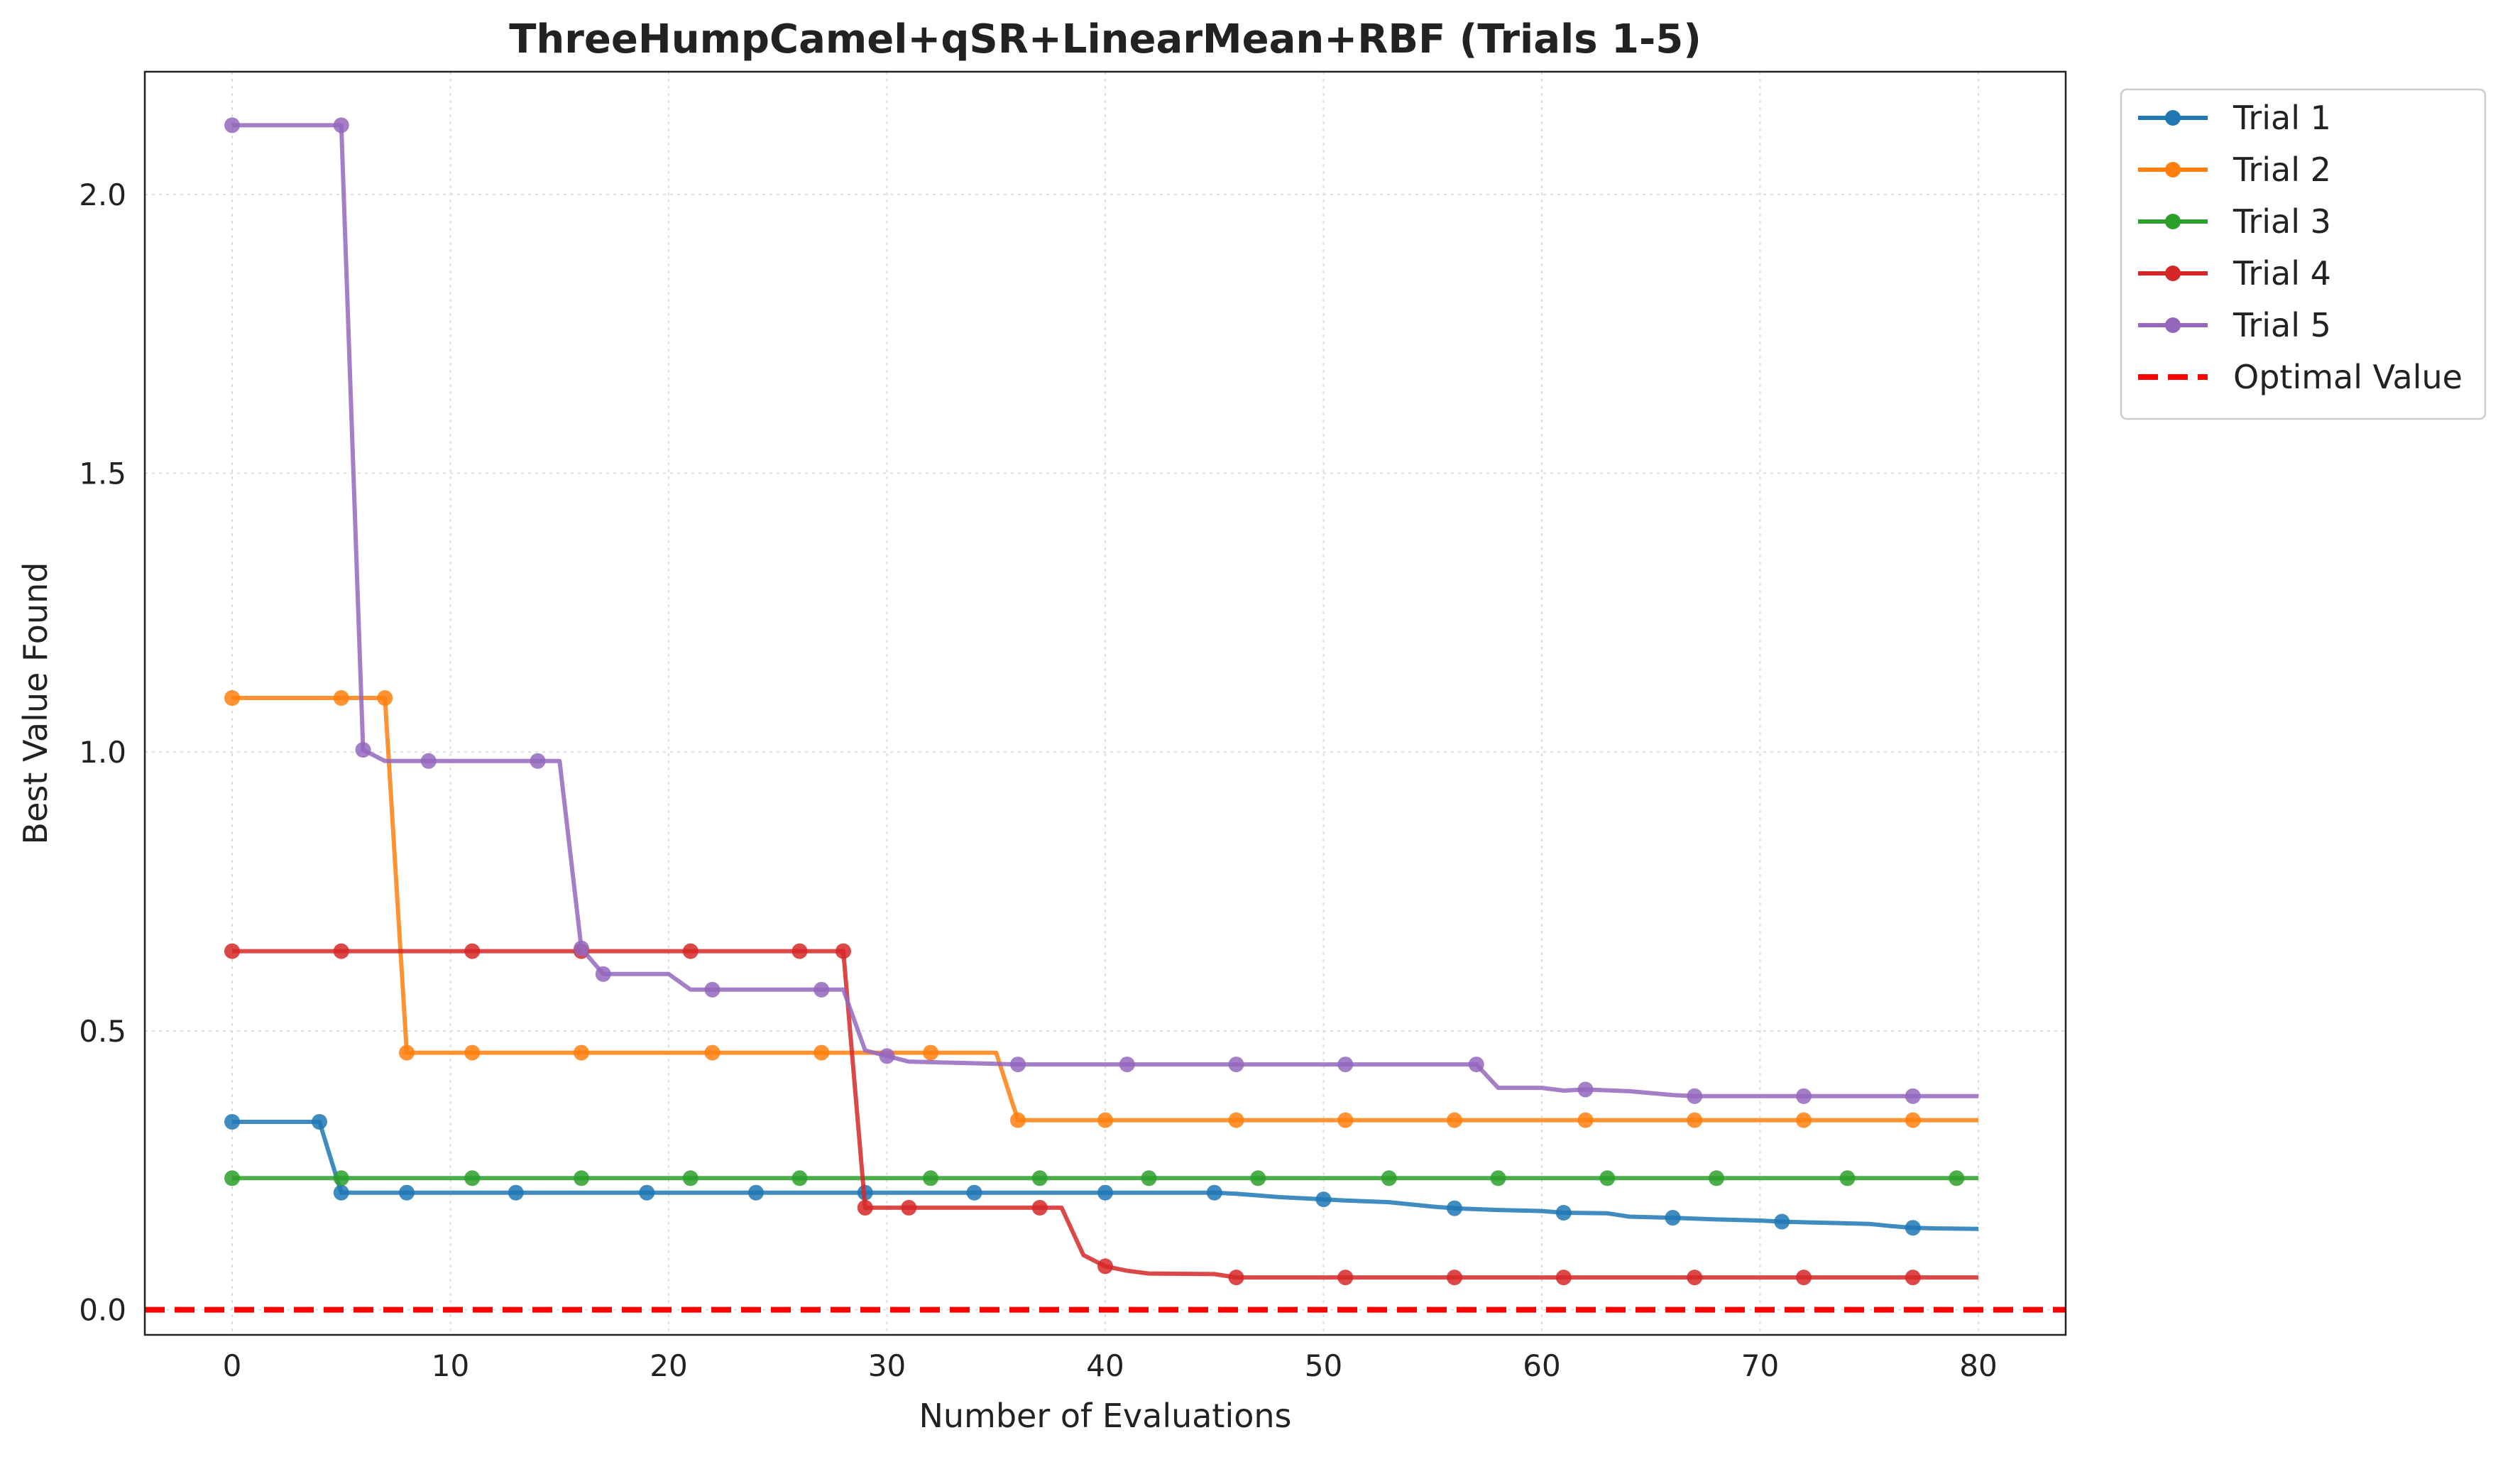 The height and width of the screenshot is (1457, 2520). What do you see at coordinates (1760, 1365) in the screenshot?
I see `x-tick-label: 70` at bounding box center [1760, 1365].